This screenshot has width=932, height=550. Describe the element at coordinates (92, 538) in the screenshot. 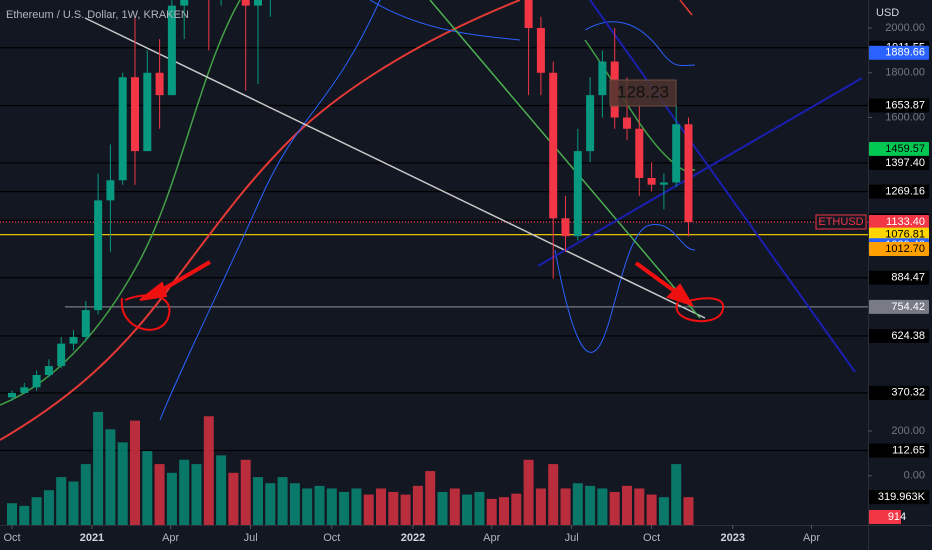

I see `x-tick-label: 2021` at that location.